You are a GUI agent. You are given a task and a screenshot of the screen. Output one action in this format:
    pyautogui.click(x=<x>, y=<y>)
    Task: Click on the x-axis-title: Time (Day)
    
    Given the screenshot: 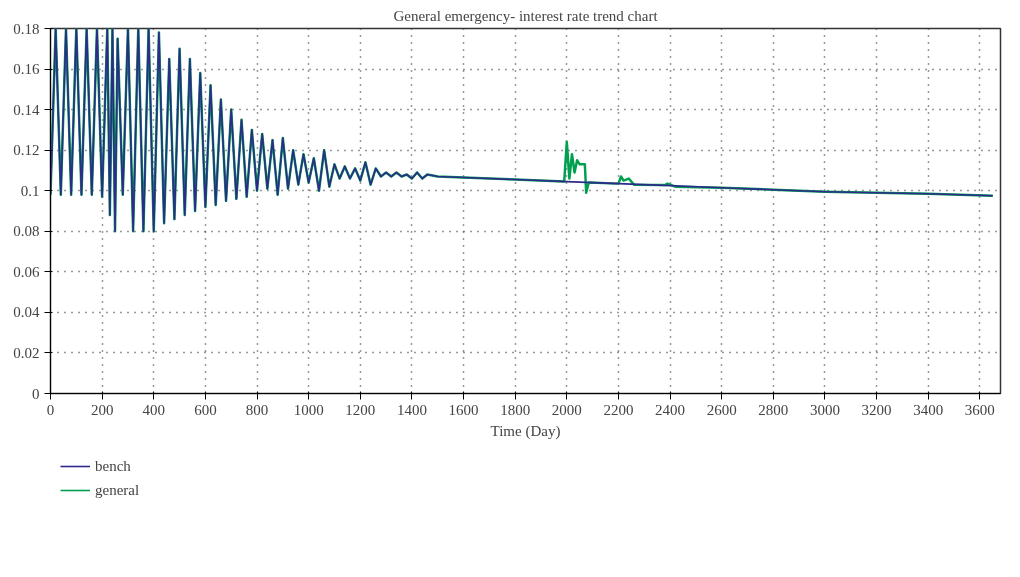 What is the action you would take?
    pyautogui.click(x=525, y=431)
    